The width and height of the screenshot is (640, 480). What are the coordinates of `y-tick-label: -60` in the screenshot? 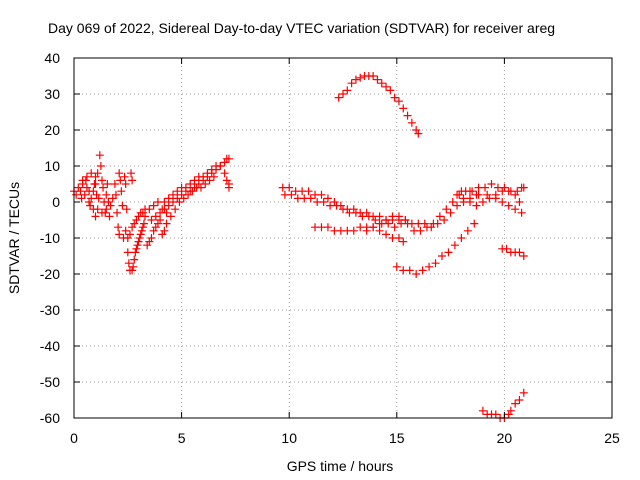 It's located at (50, 418).